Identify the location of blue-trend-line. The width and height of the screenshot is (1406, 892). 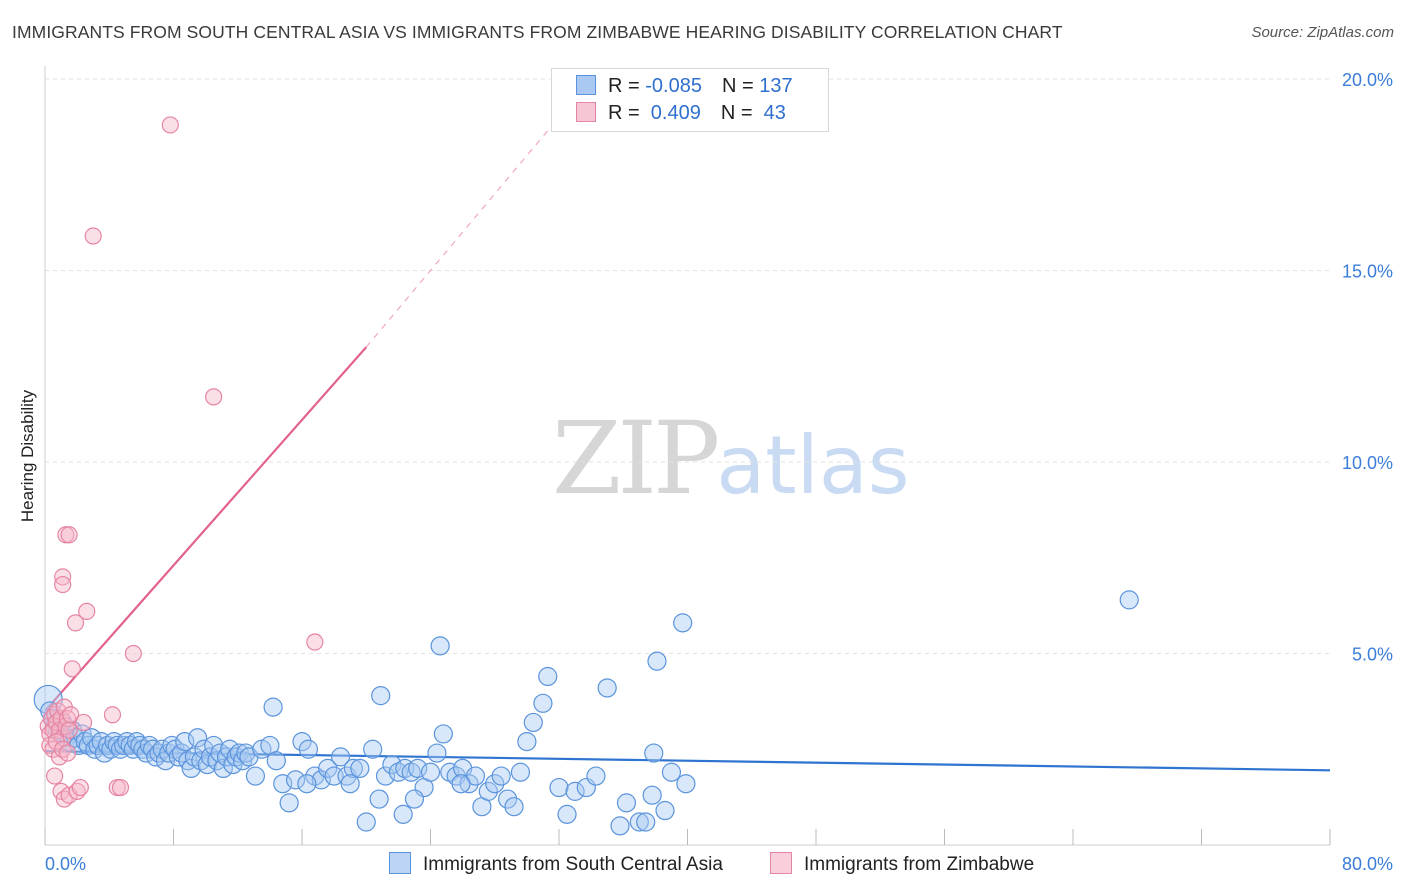
(687, 761).